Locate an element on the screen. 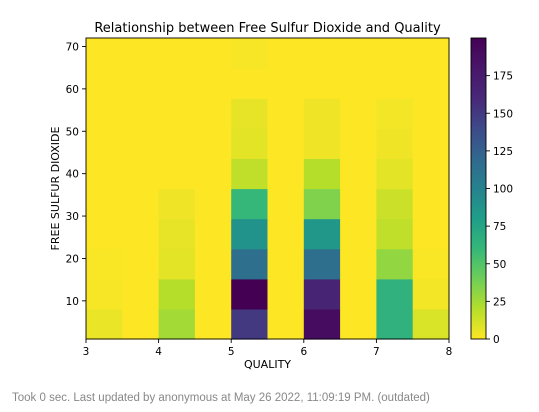 The width and height of the screenshot is (539, 412). colorbar-tick-label: 50 is located at coordinates (499, 265).